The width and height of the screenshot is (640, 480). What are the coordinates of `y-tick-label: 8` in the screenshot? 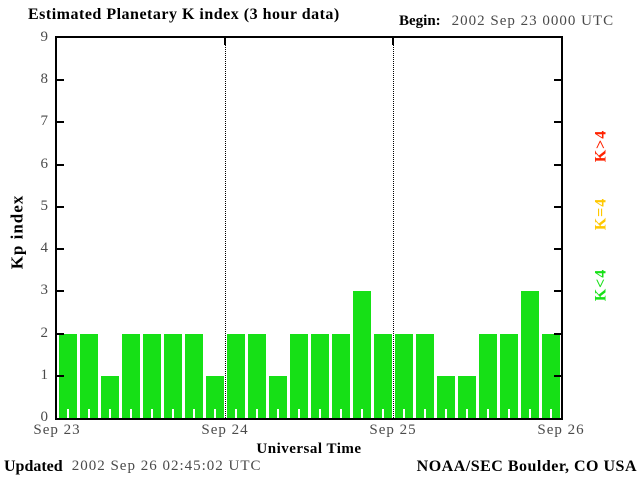 It's located at (44, 79).